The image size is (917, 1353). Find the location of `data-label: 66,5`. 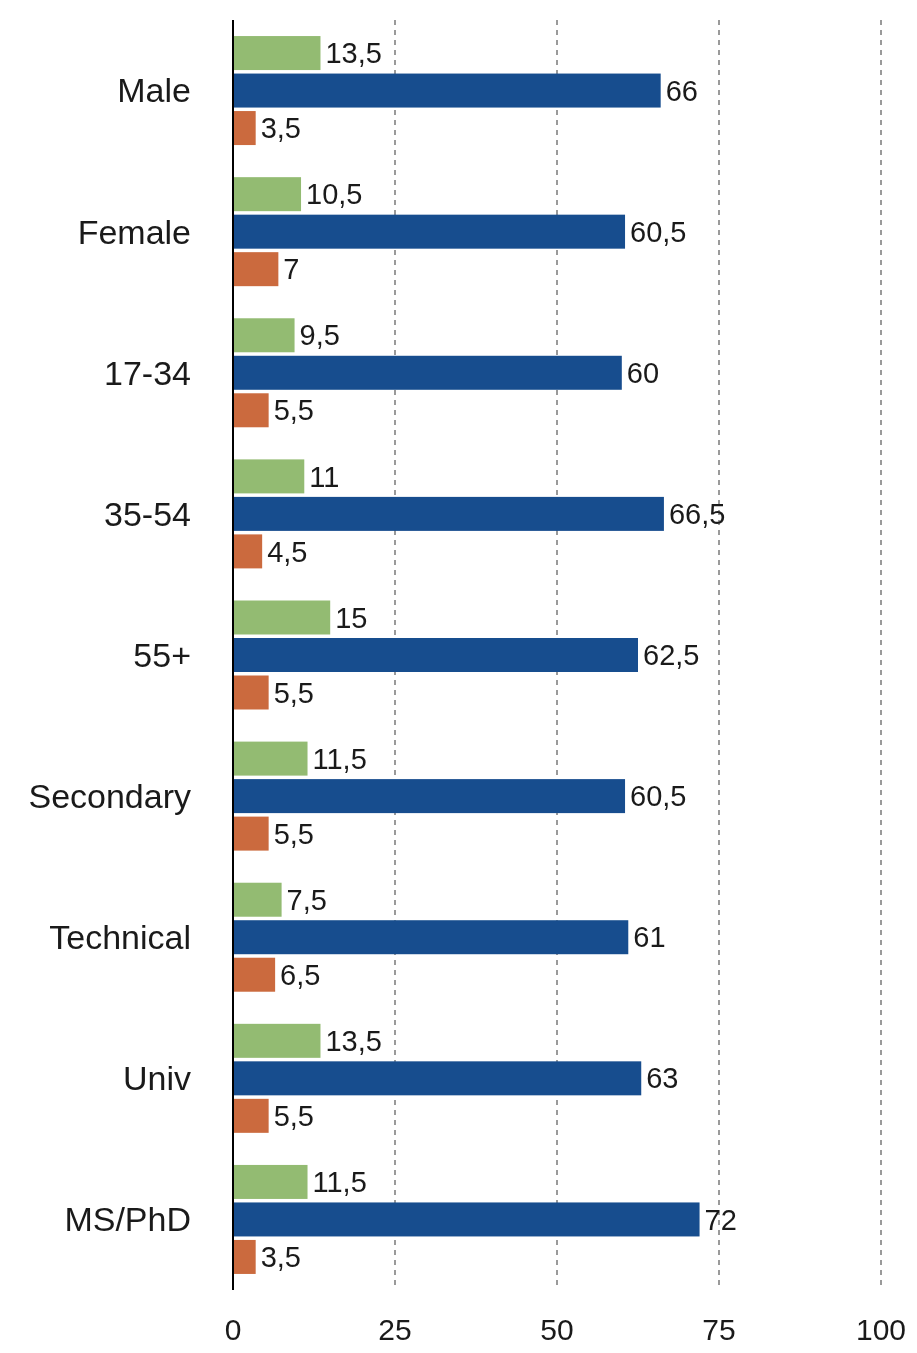

data-label: 66,5 is located at coordinates (697, 514).